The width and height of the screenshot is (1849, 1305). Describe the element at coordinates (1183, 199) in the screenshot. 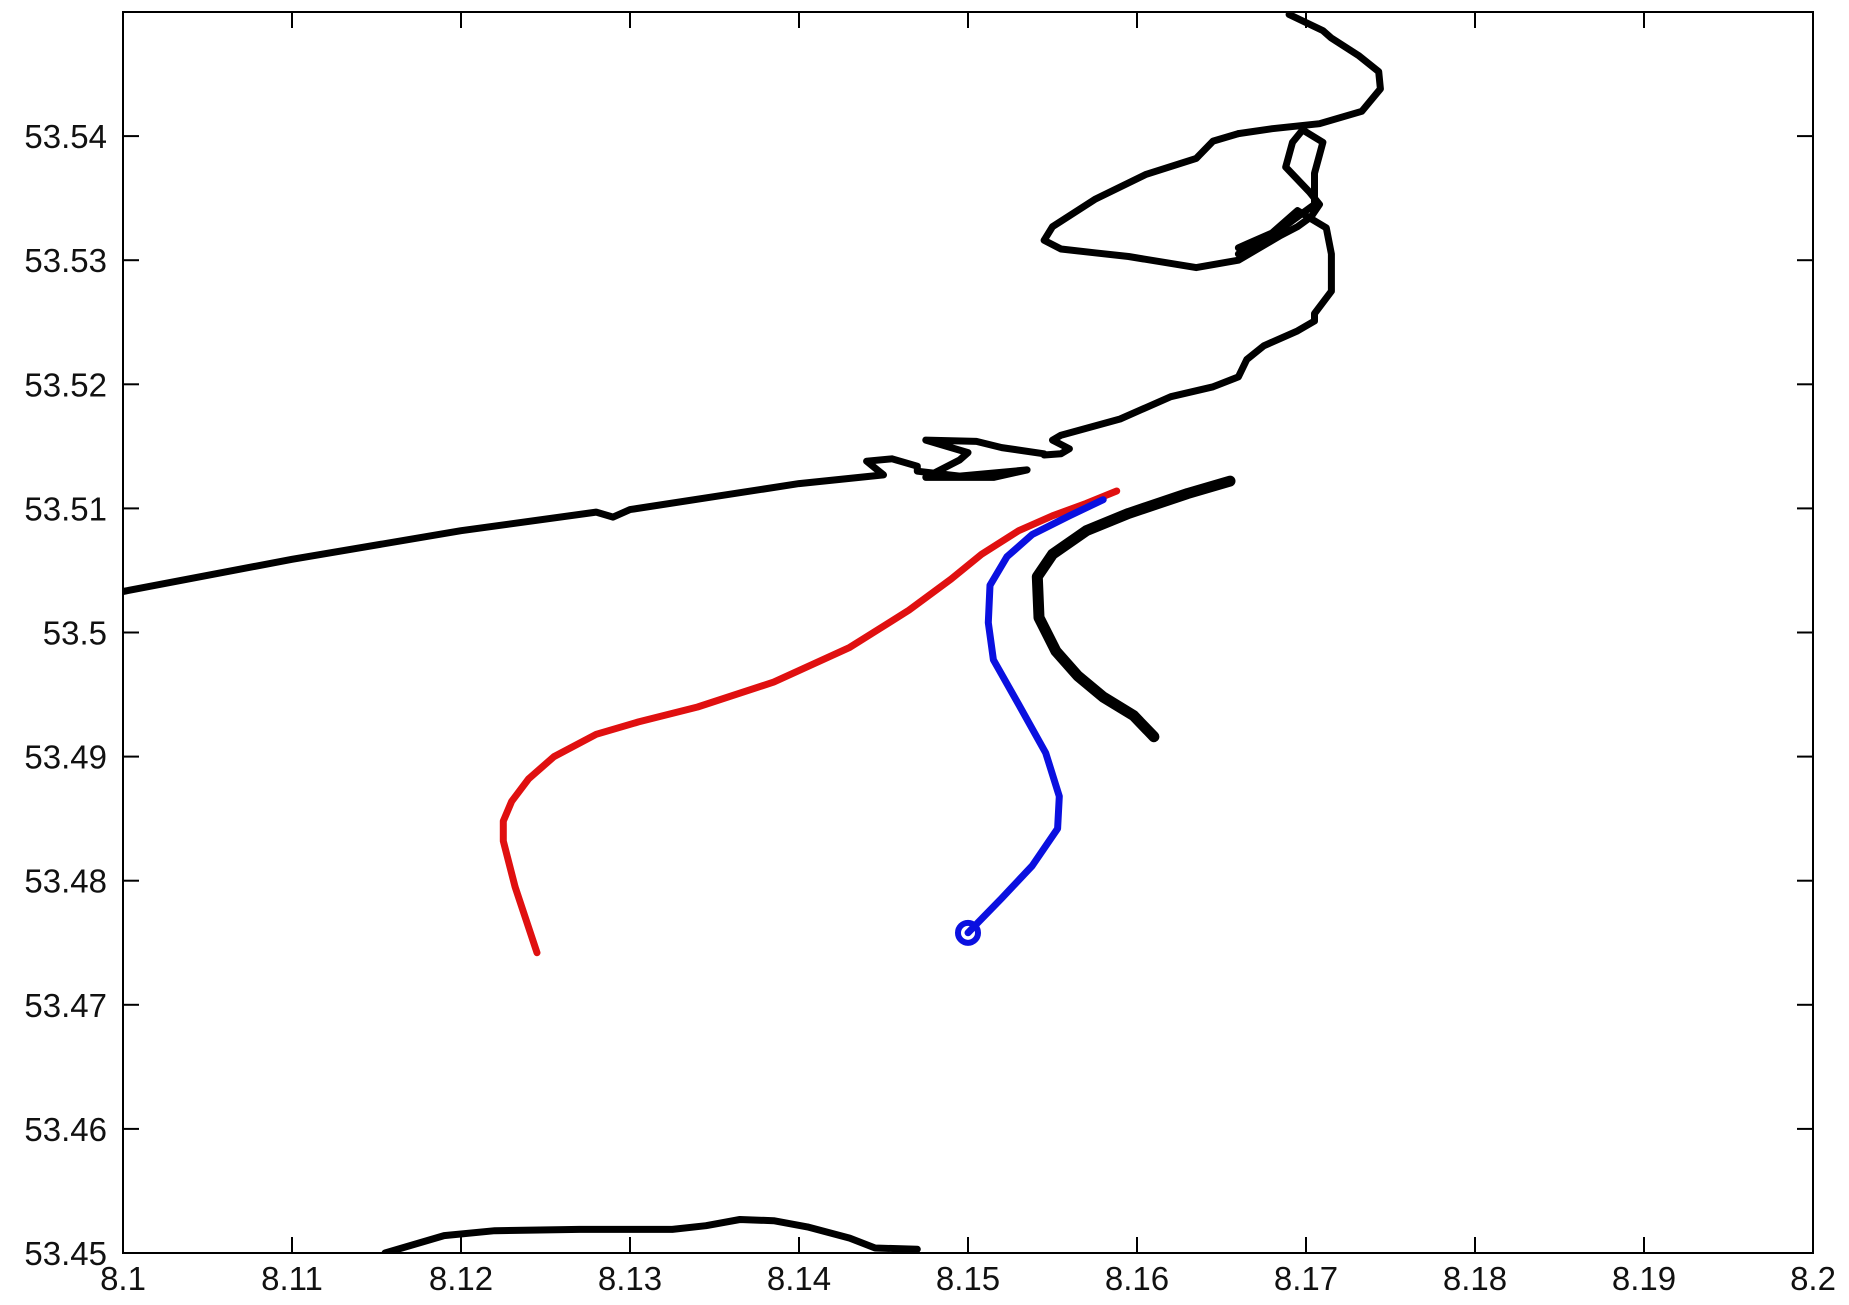

I see `coastline-island-loop-line` at that location.